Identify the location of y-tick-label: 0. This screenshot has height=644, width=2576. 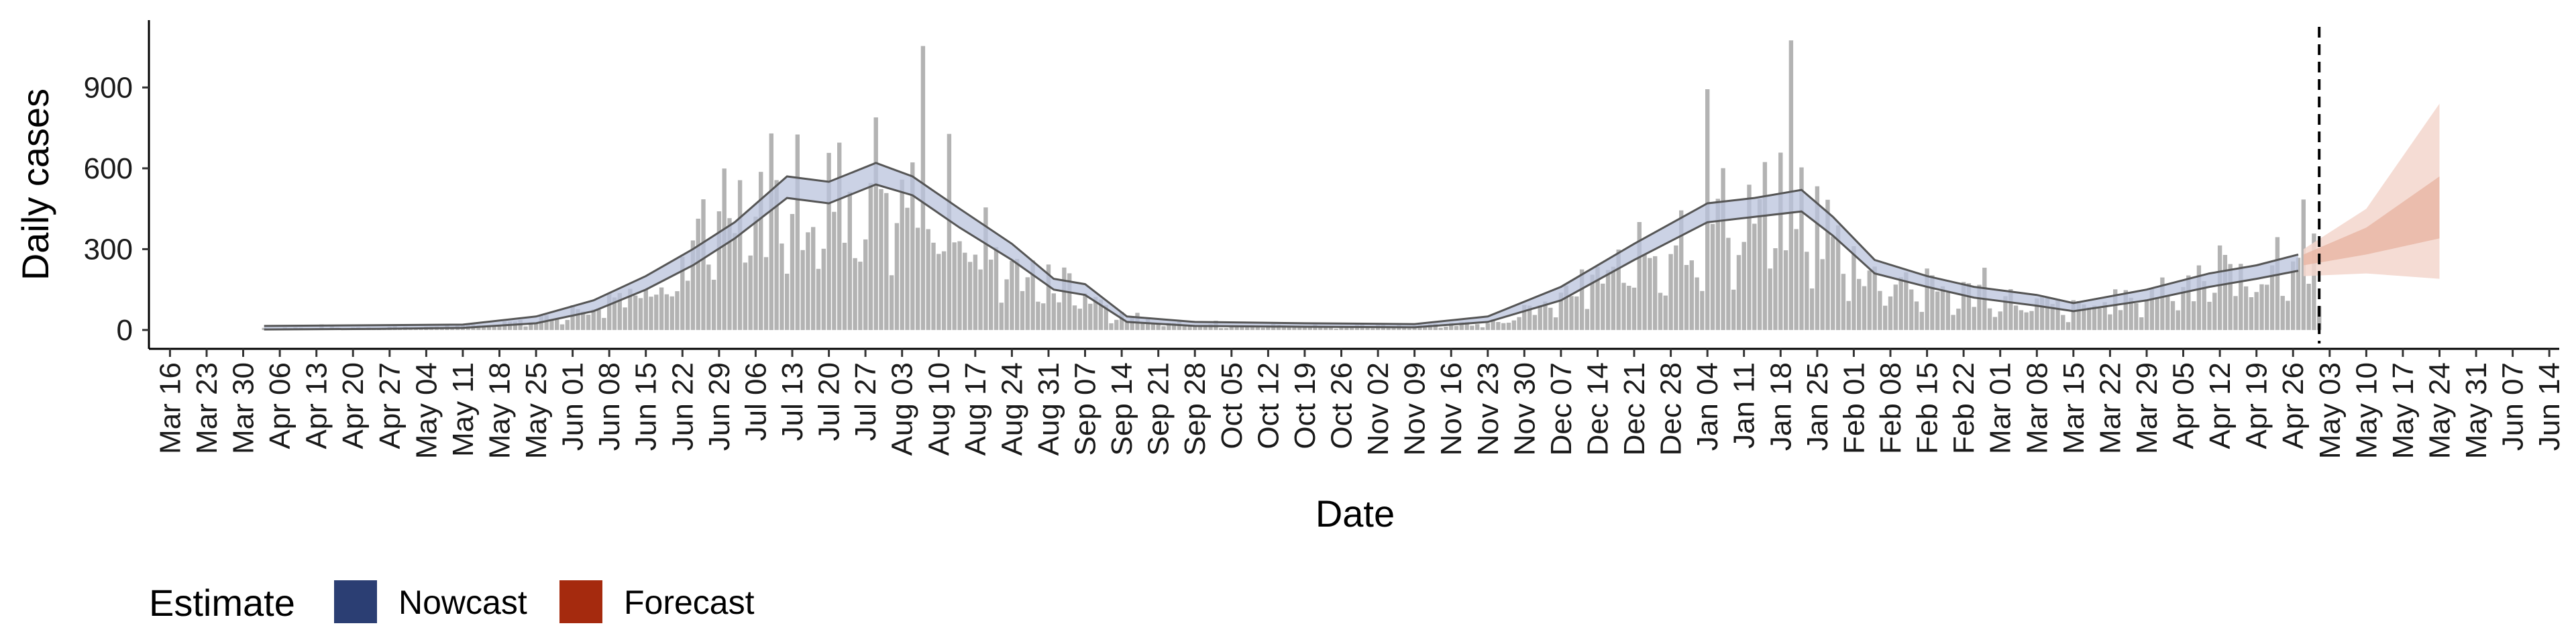
(125, 330).